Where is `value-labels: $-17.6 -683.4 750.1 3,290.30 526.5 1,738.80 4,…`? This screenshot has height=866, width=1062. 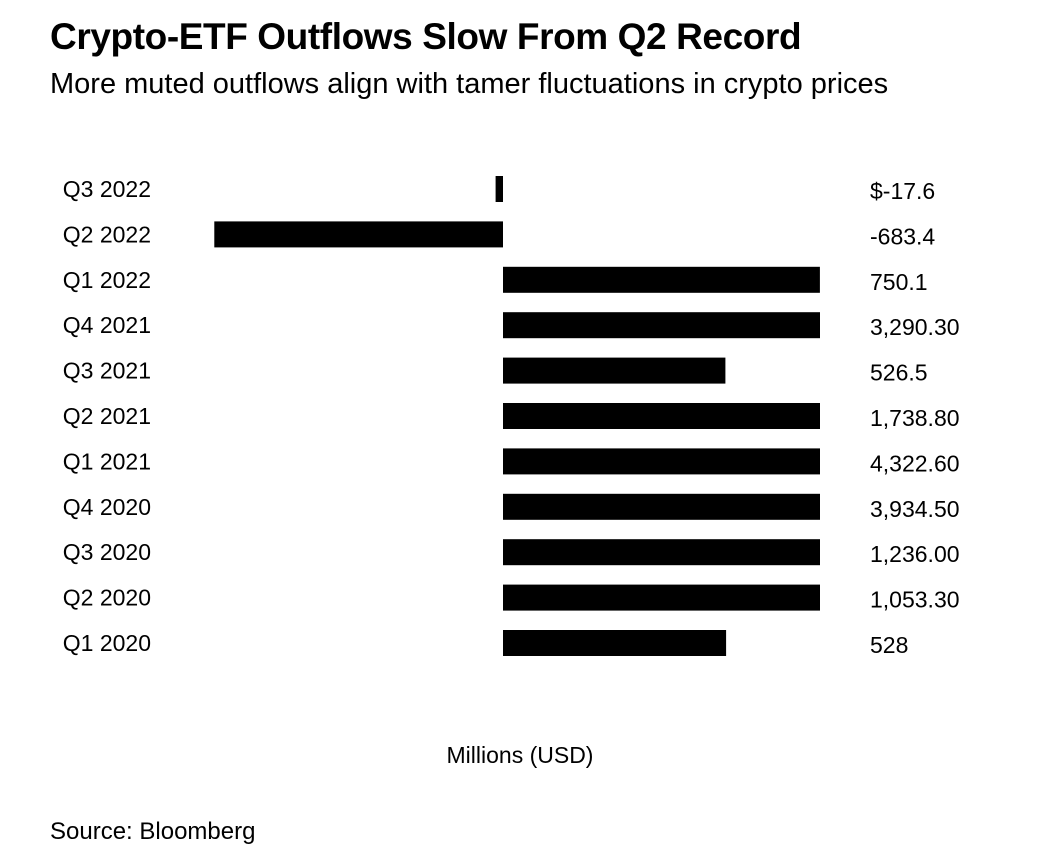
value-labels: $-17.6 -683.4 750.1 3,290.30 526.5 1,738.80 4,… is located at coordinates (915, 418).